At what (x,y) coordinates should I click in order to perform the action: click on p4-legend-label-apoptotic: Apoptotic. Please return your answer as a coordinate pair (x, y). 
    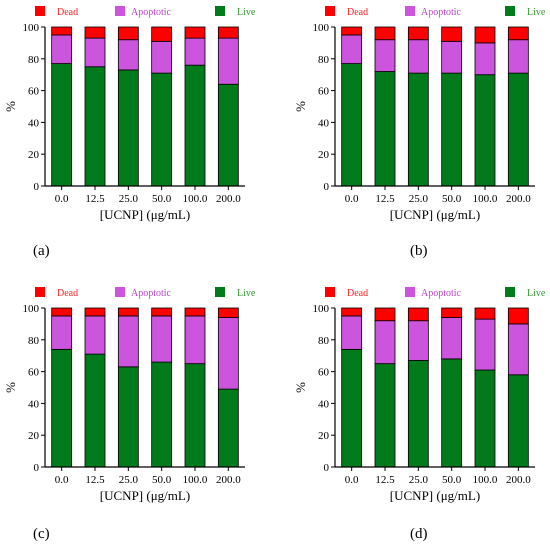
    Looking at the image, I should click on (441, 293).